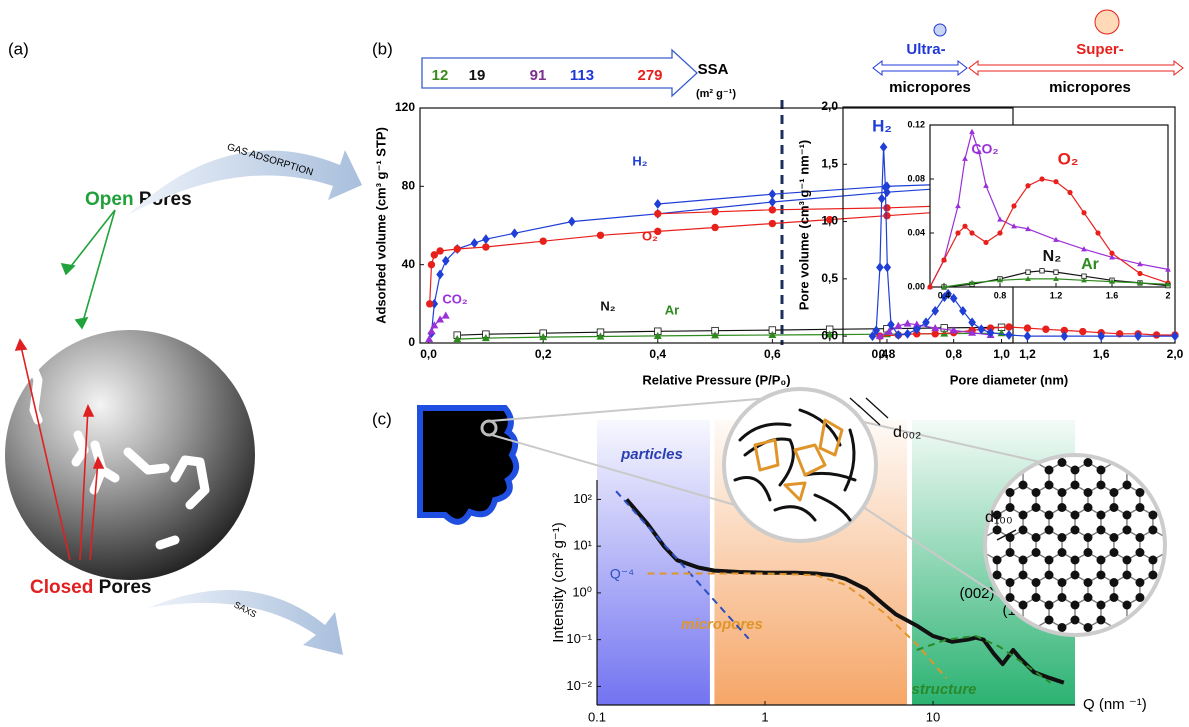  Describe the element at coordinates (716, 94) in the screenshot. I see `ssa-unit: (m² g⁻¹)` at that location.